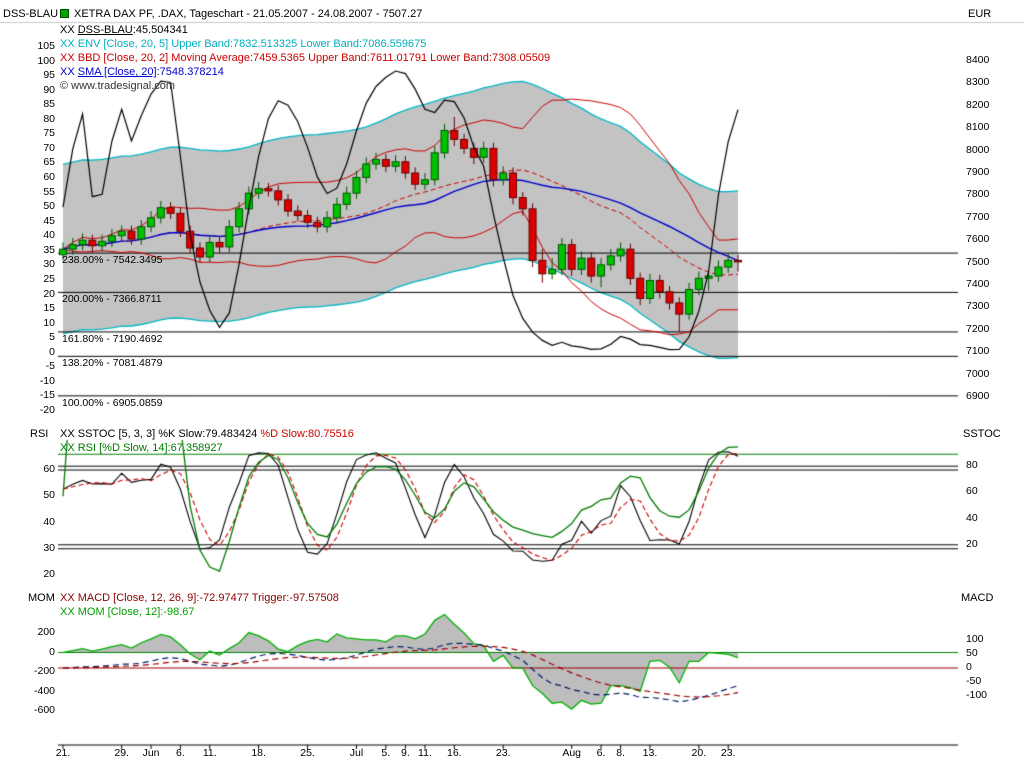 This screenshot has width=1024, height=768. I want to click on price-axis-label: 8300, so click(978, 82).